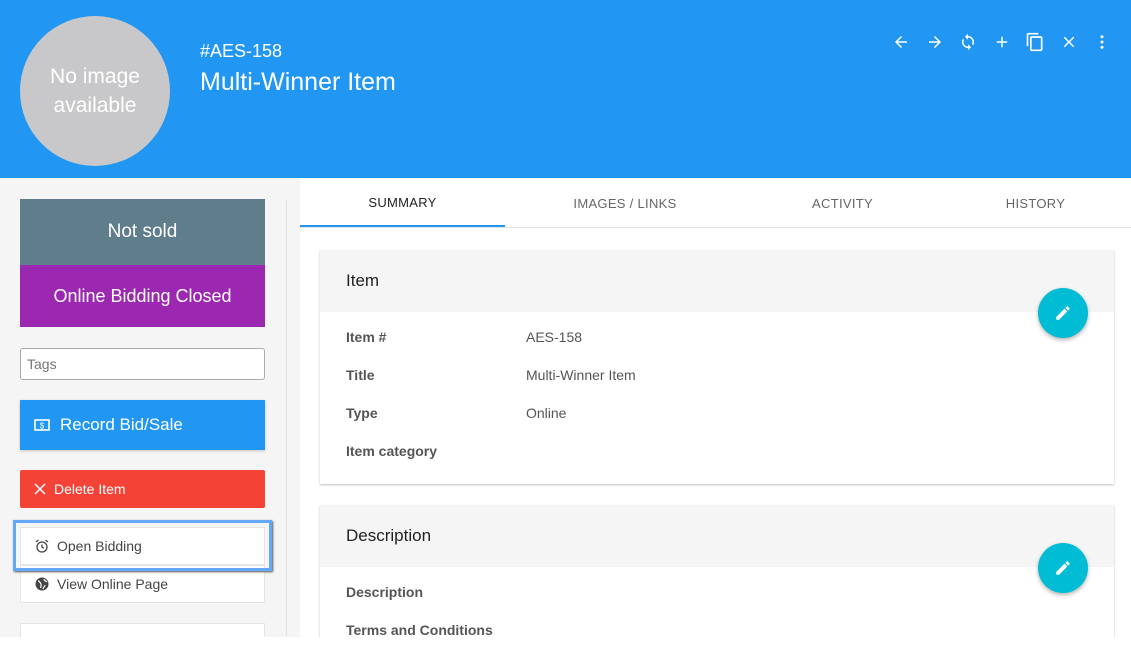 The height and width of the screenshot is (665, 1131). I want to click on field-row: Item category, so click(392, 451).